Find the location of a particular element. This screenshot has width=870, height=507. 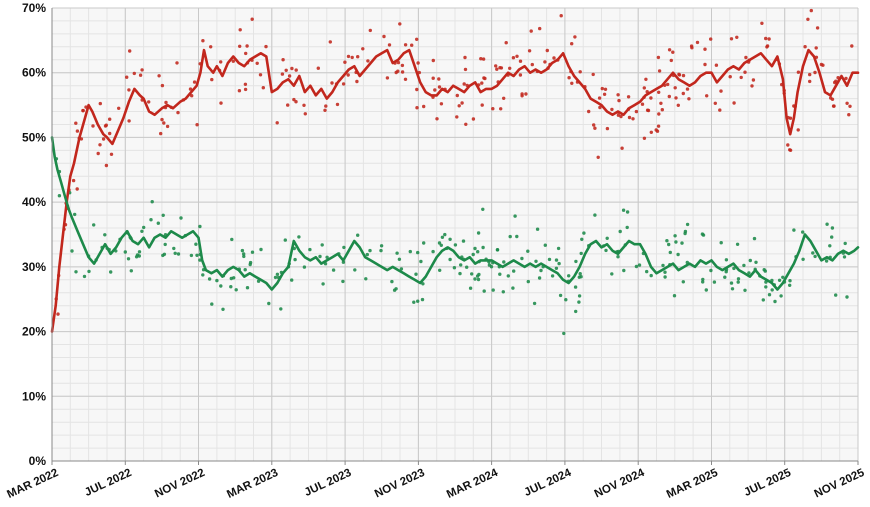

y-tick-label: 60% is located at coordinates (34, 73).